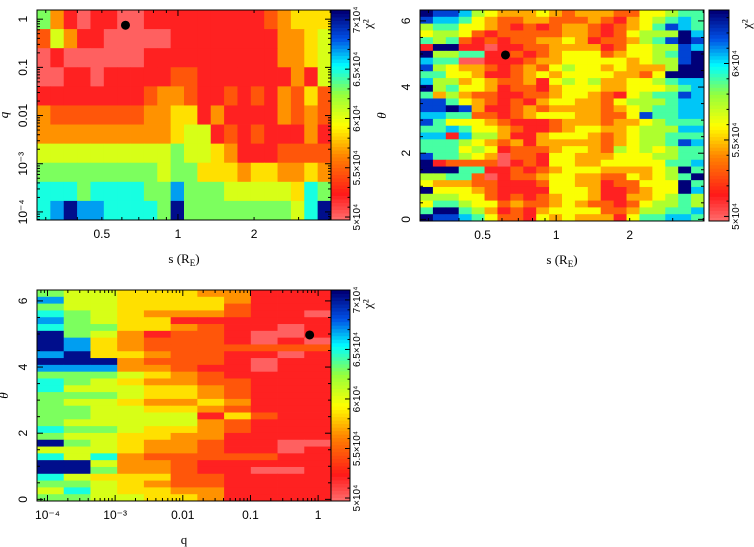  I want to click on x-tick-label: 0.5, so click(102, 234).